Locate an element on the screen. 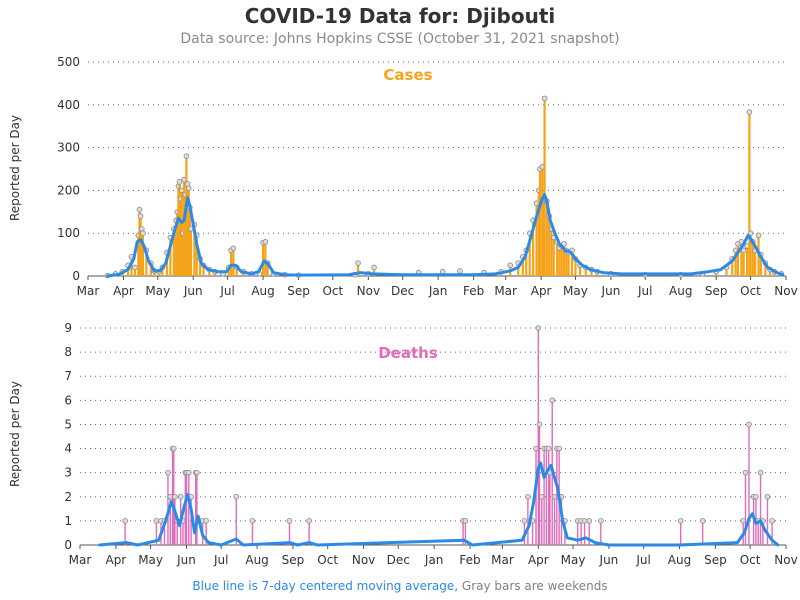 Image resolution: width=800 pixels, height=600 pixels. cases-x-tick-label: Aug is located at coordinates (262, 291).